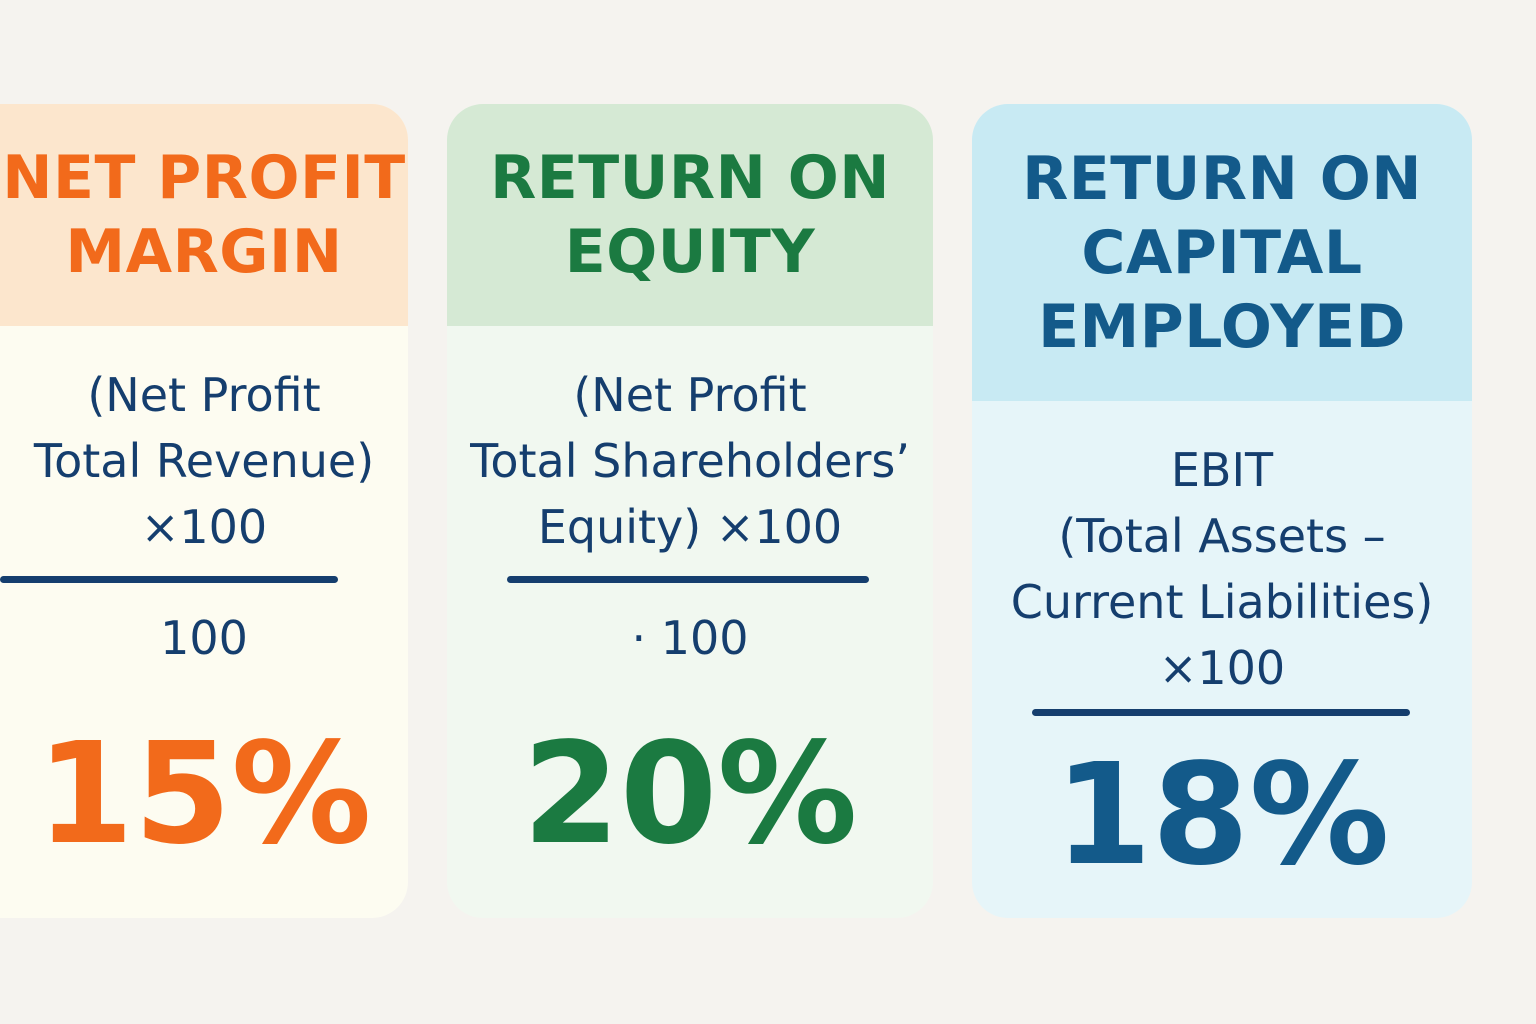 This screenshot has height=1024, width=1536. I want to click on formula-denominator: 100, so click(204, 638).